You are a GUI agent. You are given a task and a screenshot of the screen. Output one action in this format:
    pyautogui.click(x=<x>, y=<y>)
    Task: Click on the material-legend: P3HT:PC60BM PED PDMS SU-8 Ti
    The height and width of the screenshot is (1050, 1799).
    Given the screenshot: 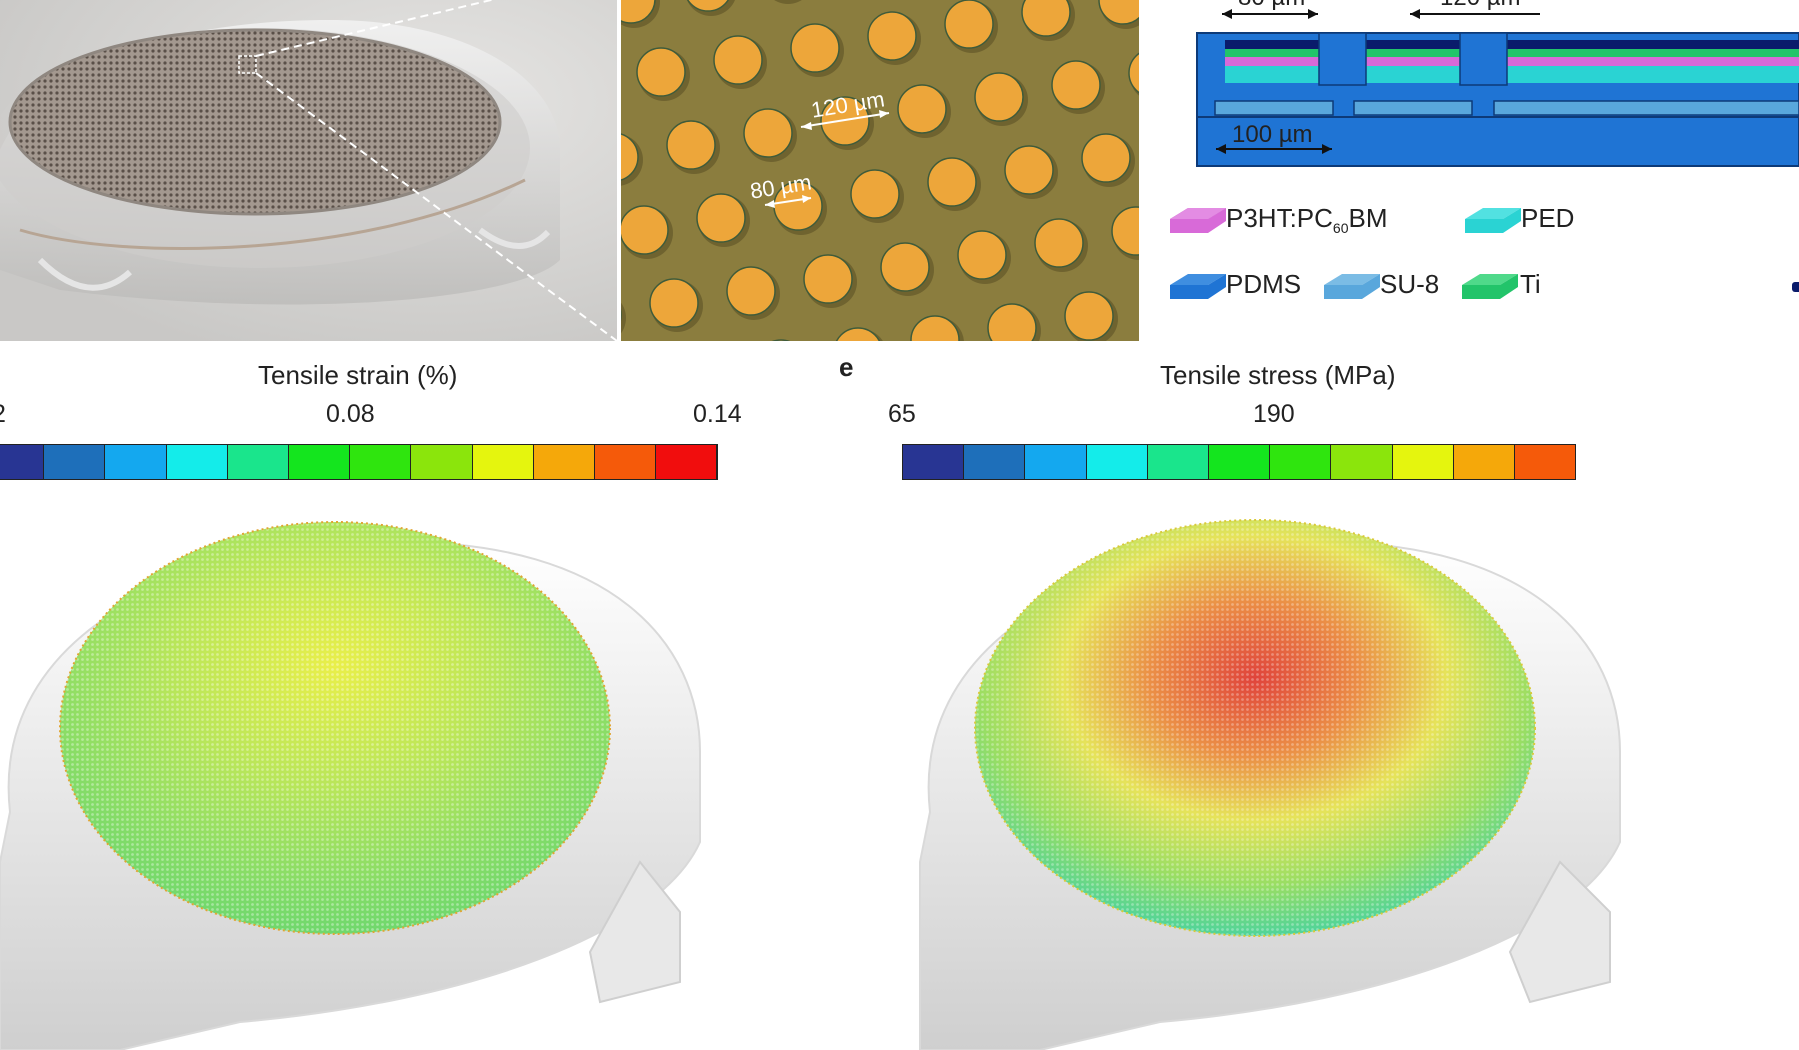 What is the action you would take?
    pyautogui.click(x=1469, y=255)
    